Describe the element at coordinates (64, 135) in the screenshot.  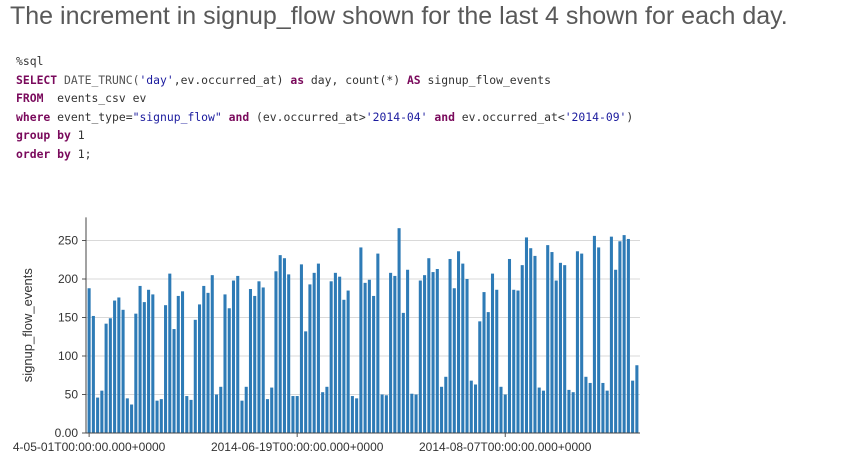
I see `sql-keyword-by: by` at that location.